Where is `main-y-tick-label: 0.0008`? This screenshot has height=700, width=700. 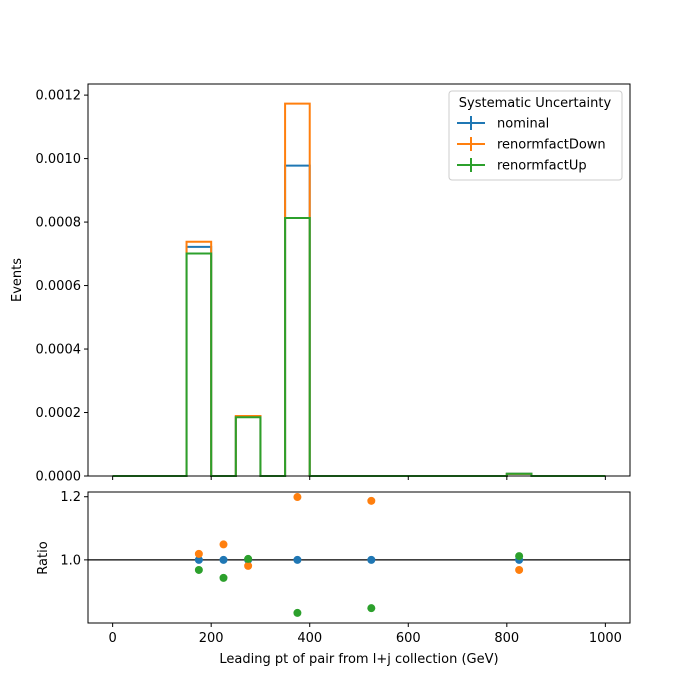
main-y-tick-label: 0.0008 is located at coordinates (59, 223).